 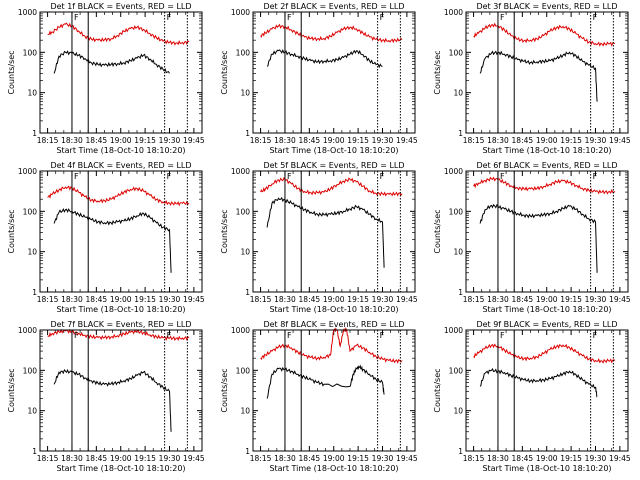 What do you see at coordinates (333, 165) in the screenshot?
I see `panel-title: Det 5f BLACK = Events, RED = LLD` at bounding box center [333, 165].